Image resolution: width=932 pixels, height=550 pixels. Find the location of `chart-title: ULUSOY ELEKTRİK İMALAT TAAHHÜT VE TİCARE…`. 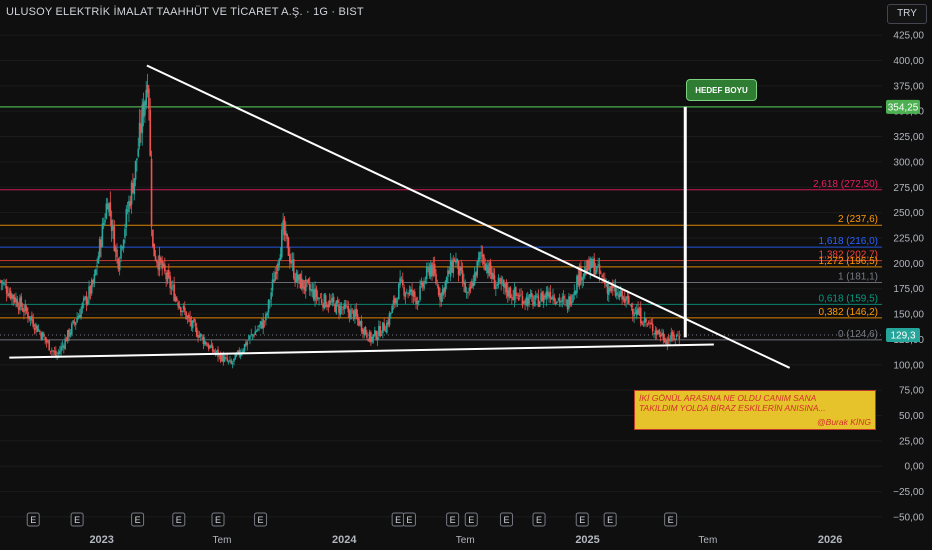

chart-title: ULUSOY ELEKTRİK İMALAT TAAHHÜT VE TİCARE… is located at coordinates (185, 12).